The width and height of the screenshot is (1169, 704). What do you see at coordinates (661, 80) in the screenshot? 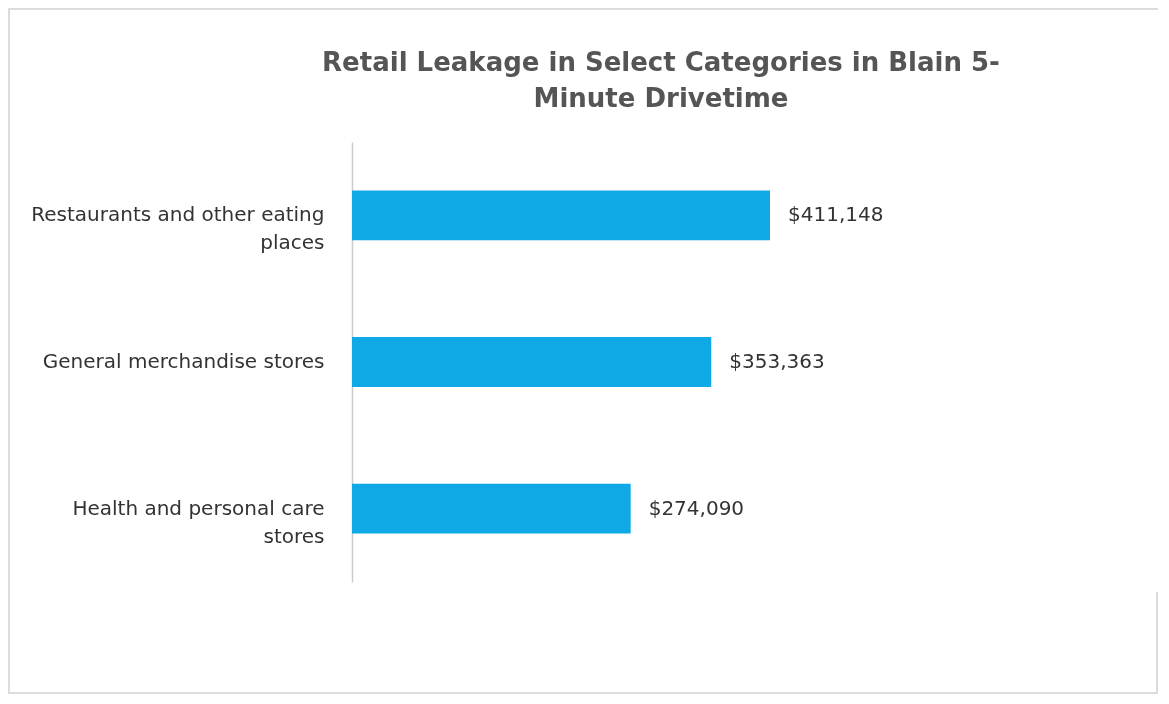
I see `chart-title: Retail Leakage in Select Categories in Blain 5-Minute Drivetime` at bounding box center [661, 80].